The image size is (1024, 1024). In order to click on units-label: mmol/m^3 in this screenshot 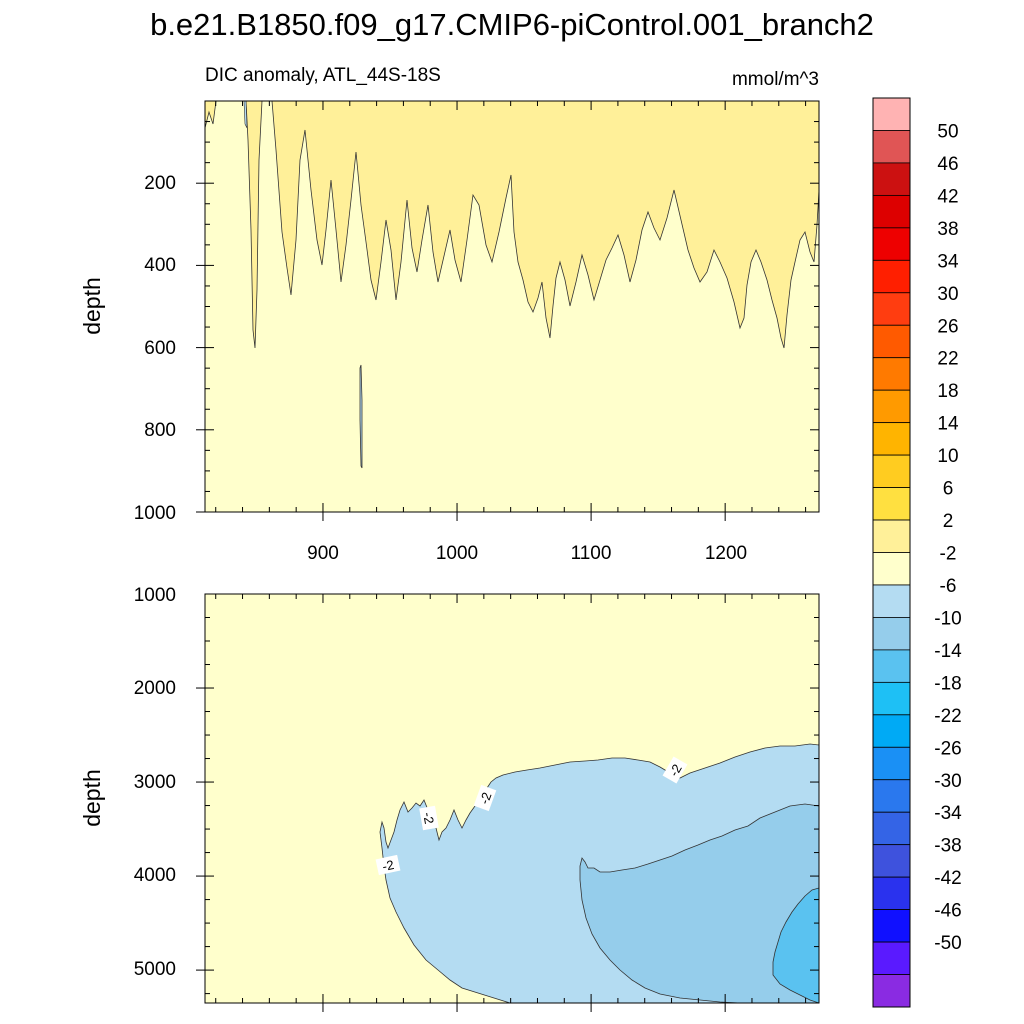, I will do `click(775, 79)`.